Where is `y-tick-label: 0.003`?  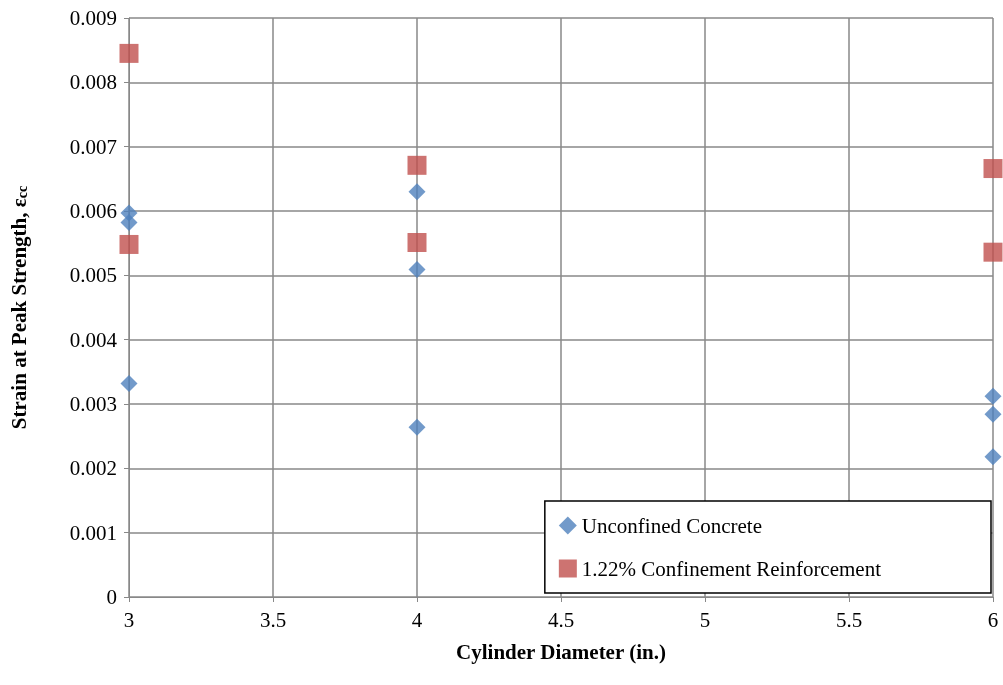 y-tick-label: 0.003 is located at coordinates (93, 404).